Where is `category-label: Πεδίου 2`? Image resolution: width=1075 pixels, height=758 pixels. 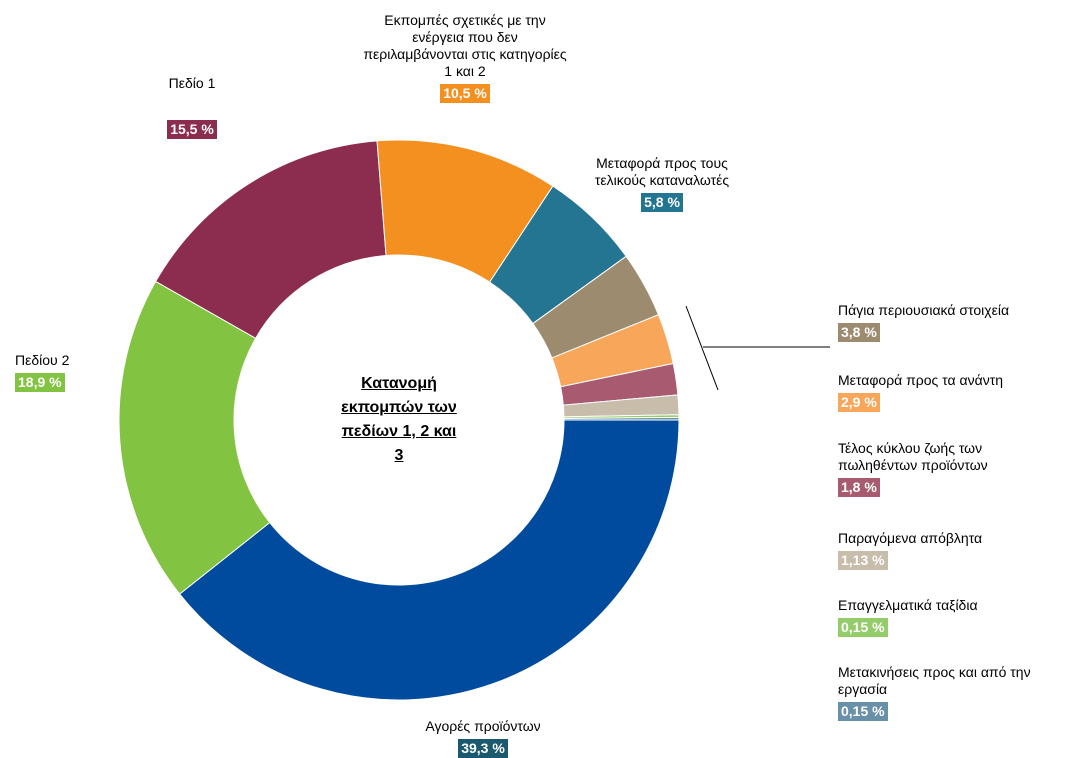 category-label: Πεδίου 2 is located at coordinates (42, 360).